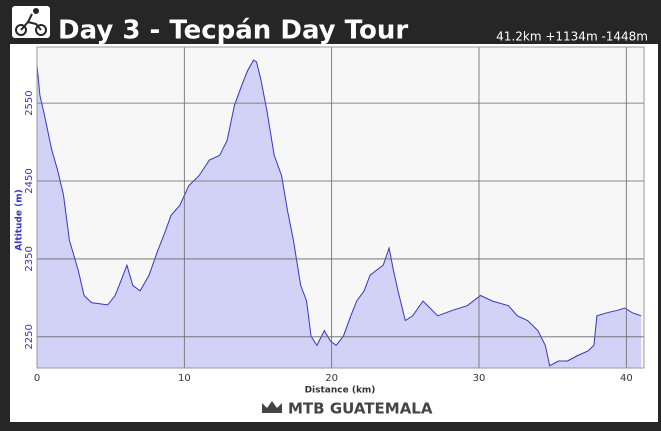 This screenshot has width=661, height=431. Describe the element at coordinates (29, 258) in the screenshot. I see `y-tick-label: 2350` at that location.